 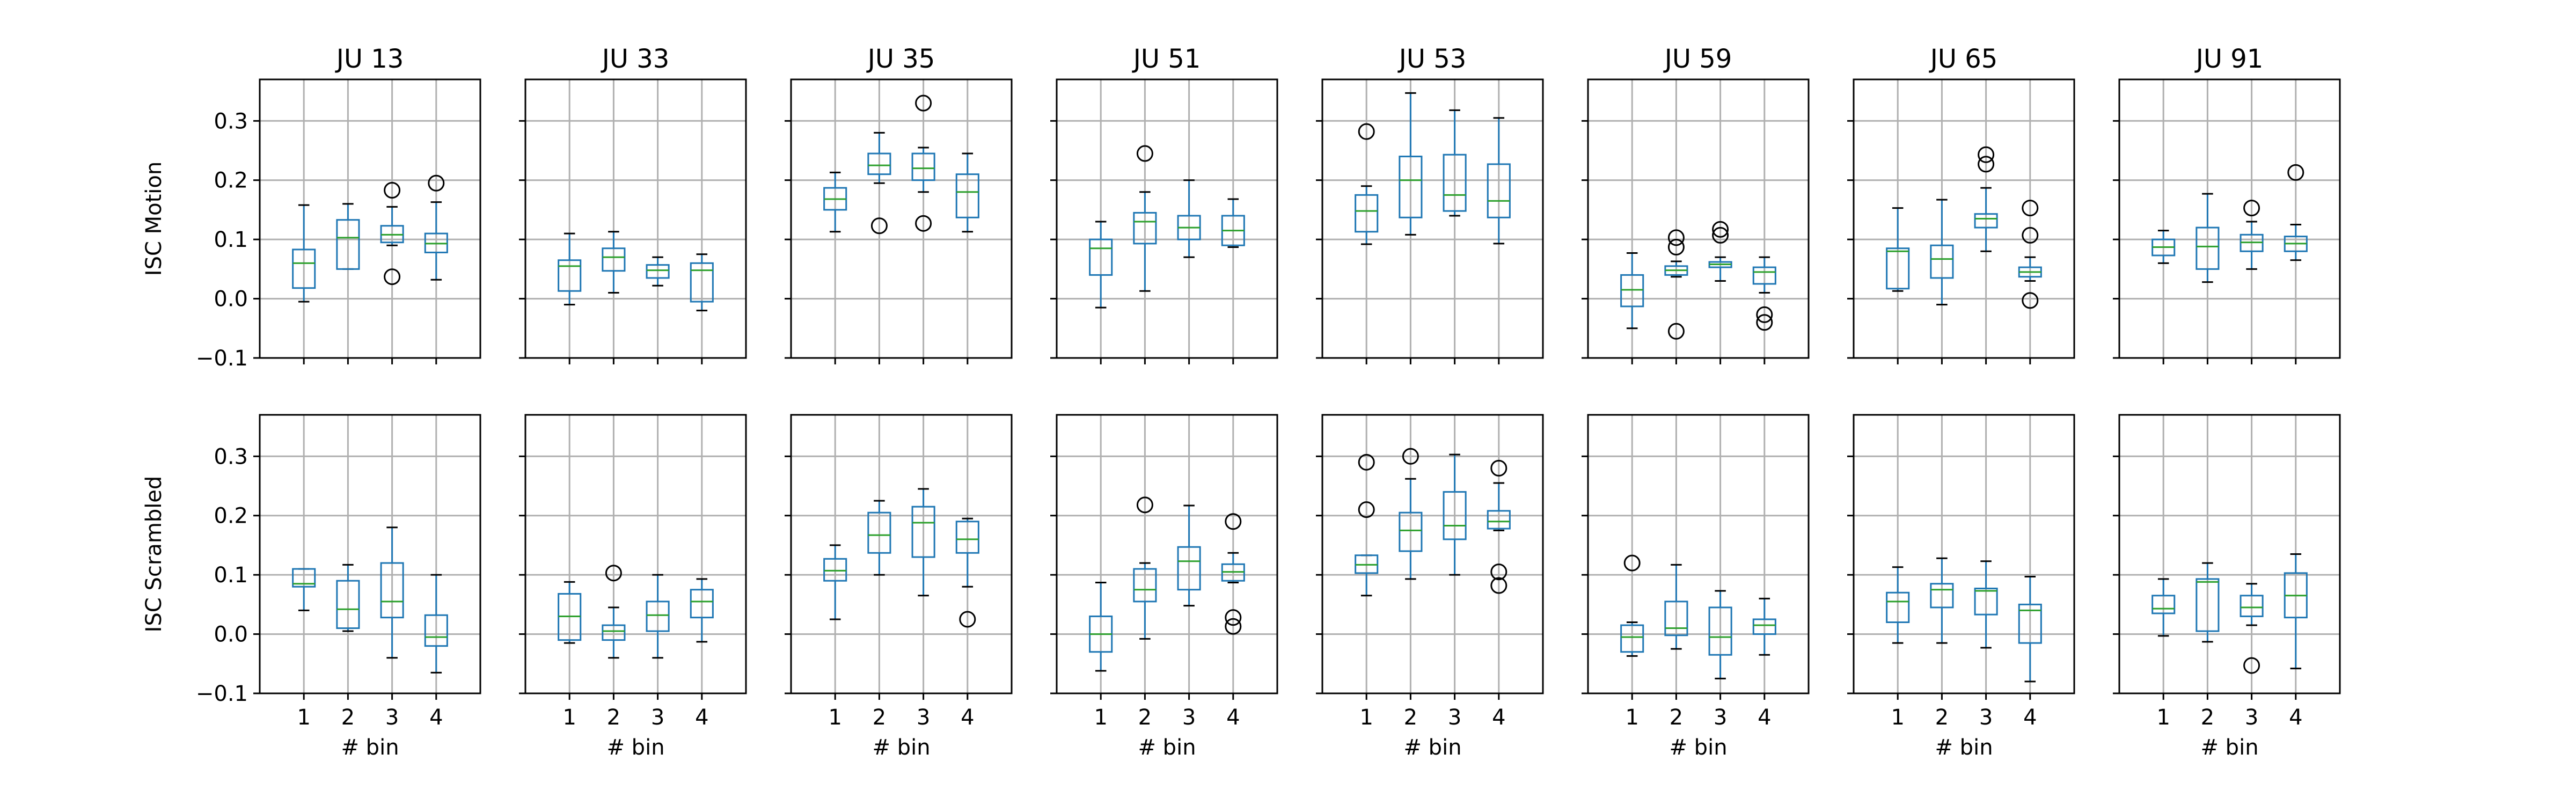 What do you see at coordinates (231, 575) in the screenshot?
I see `y-tick-label: 0.1` at bounding box center [231, 575].